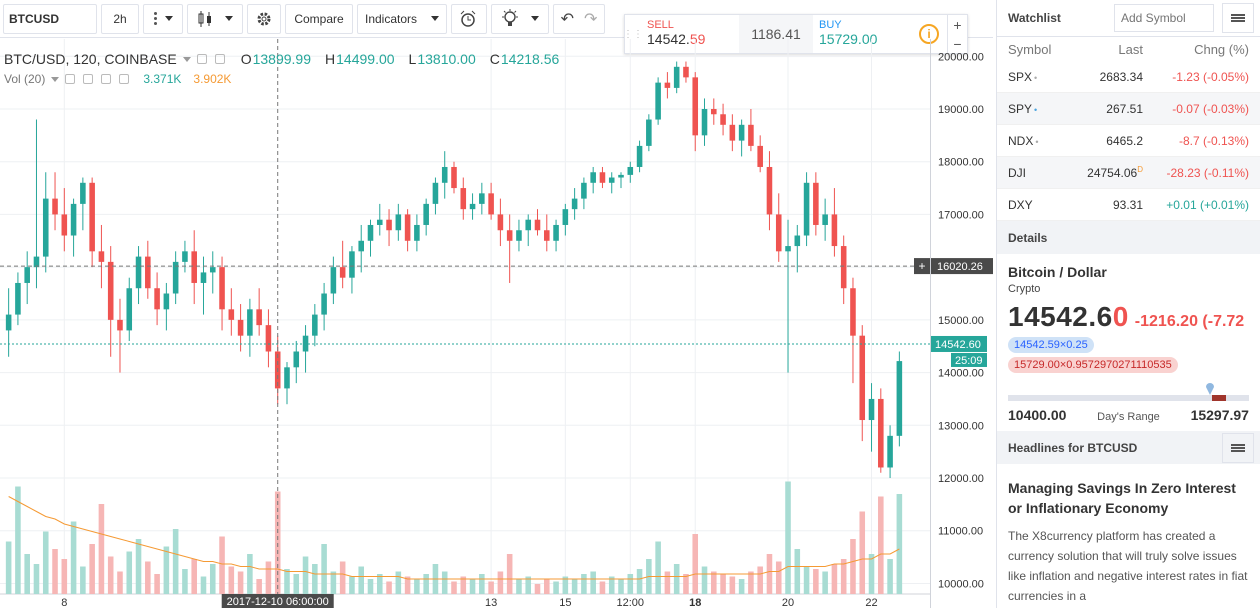  Describe the element at coordinates (520, 18) in the screenshot. I see `replay-button` at that location.